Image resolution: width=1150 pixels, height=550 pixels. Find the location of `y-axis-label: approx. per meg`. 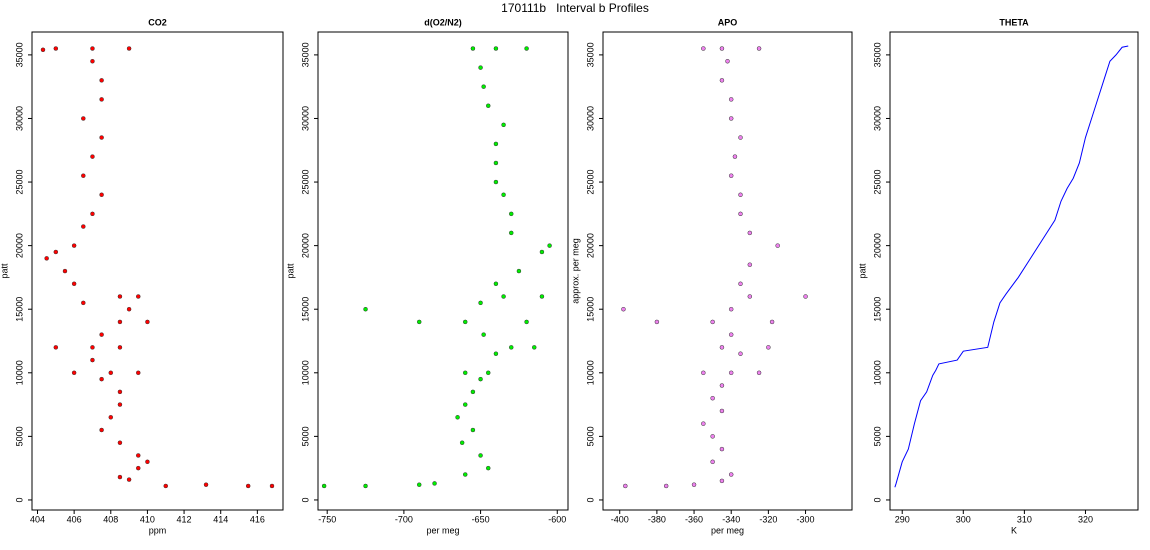

y-axis-label: approx. per meg is located at coordinates (575, 271).